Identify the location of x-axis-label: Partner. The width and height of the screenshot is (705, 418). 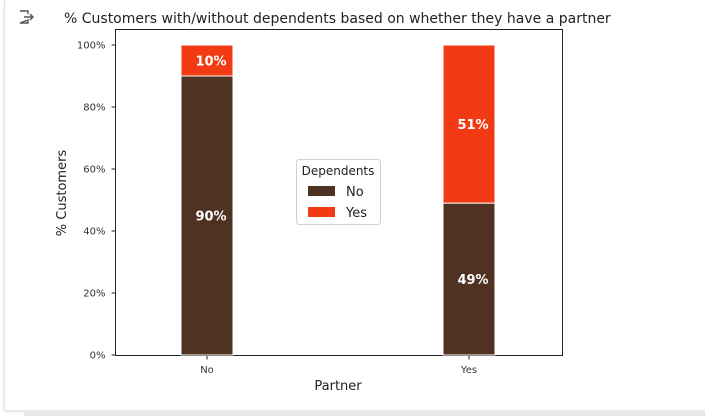
(338, 386).